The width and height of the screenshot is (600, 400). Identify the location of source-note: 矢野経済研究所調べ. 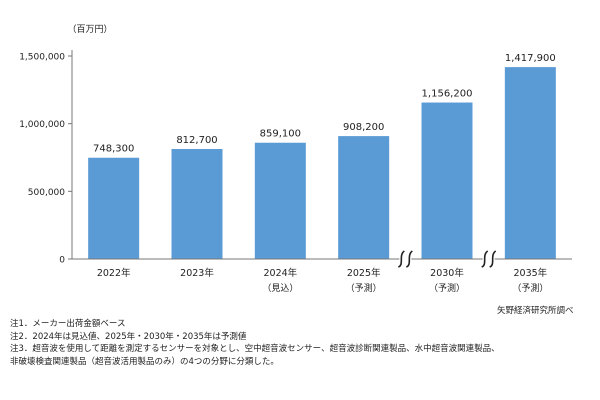
(535, 311).